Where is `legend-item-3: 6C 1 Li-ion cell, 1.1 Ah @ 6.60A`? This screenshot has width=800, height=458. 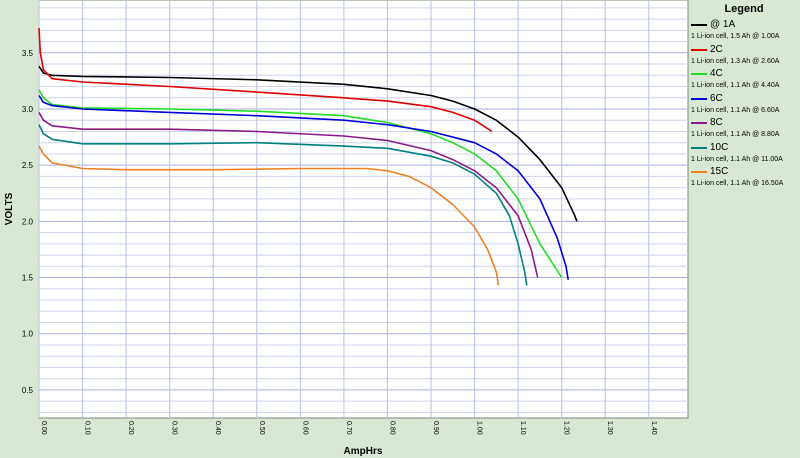 legend-item-3: 6C 1 Li-ion cell, 1.1 Ah @ 6.60A is located at coordinates (744, 104).